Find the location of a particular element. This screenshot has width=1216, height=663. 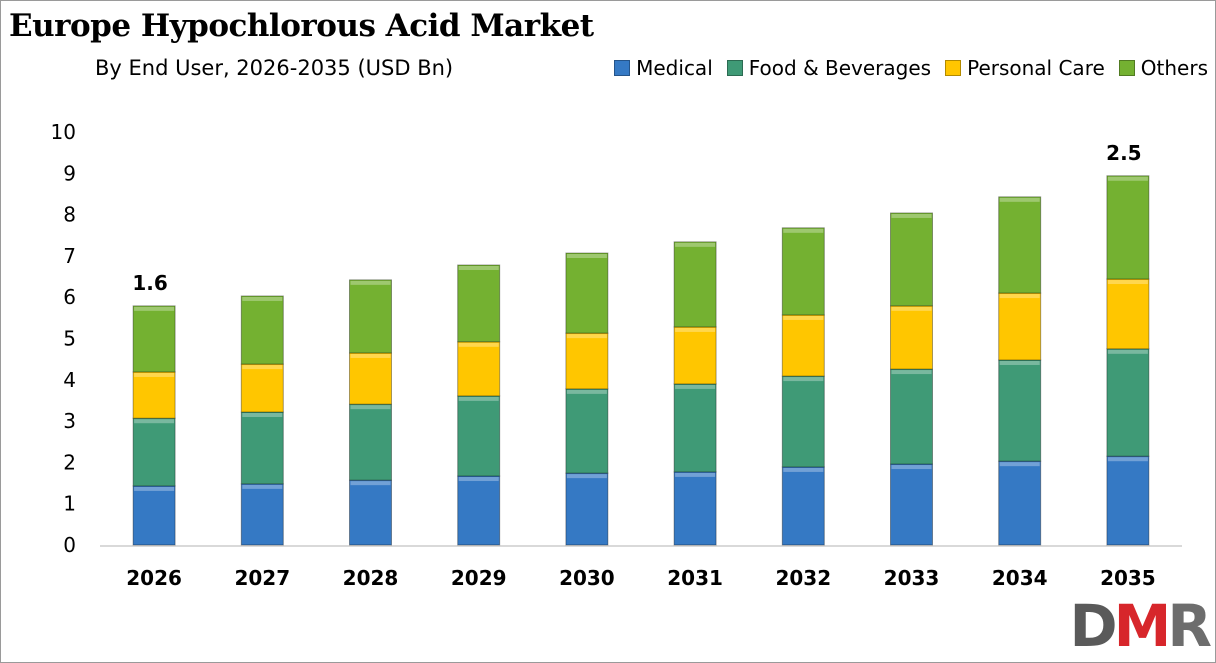

y-tick-label: 2 is located at coordinates (69, 462).